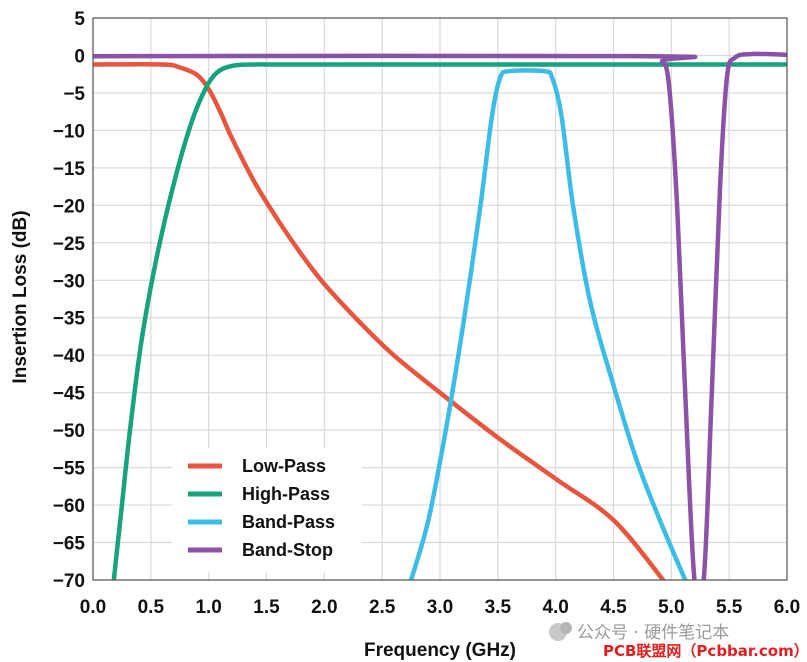 Image resolution: width=807 pixels, height=662 pixels. What do you see at coordinates (69, 131) in the screenshot?
I see `y-tick-label: −10` at bounding box center [69, 131].